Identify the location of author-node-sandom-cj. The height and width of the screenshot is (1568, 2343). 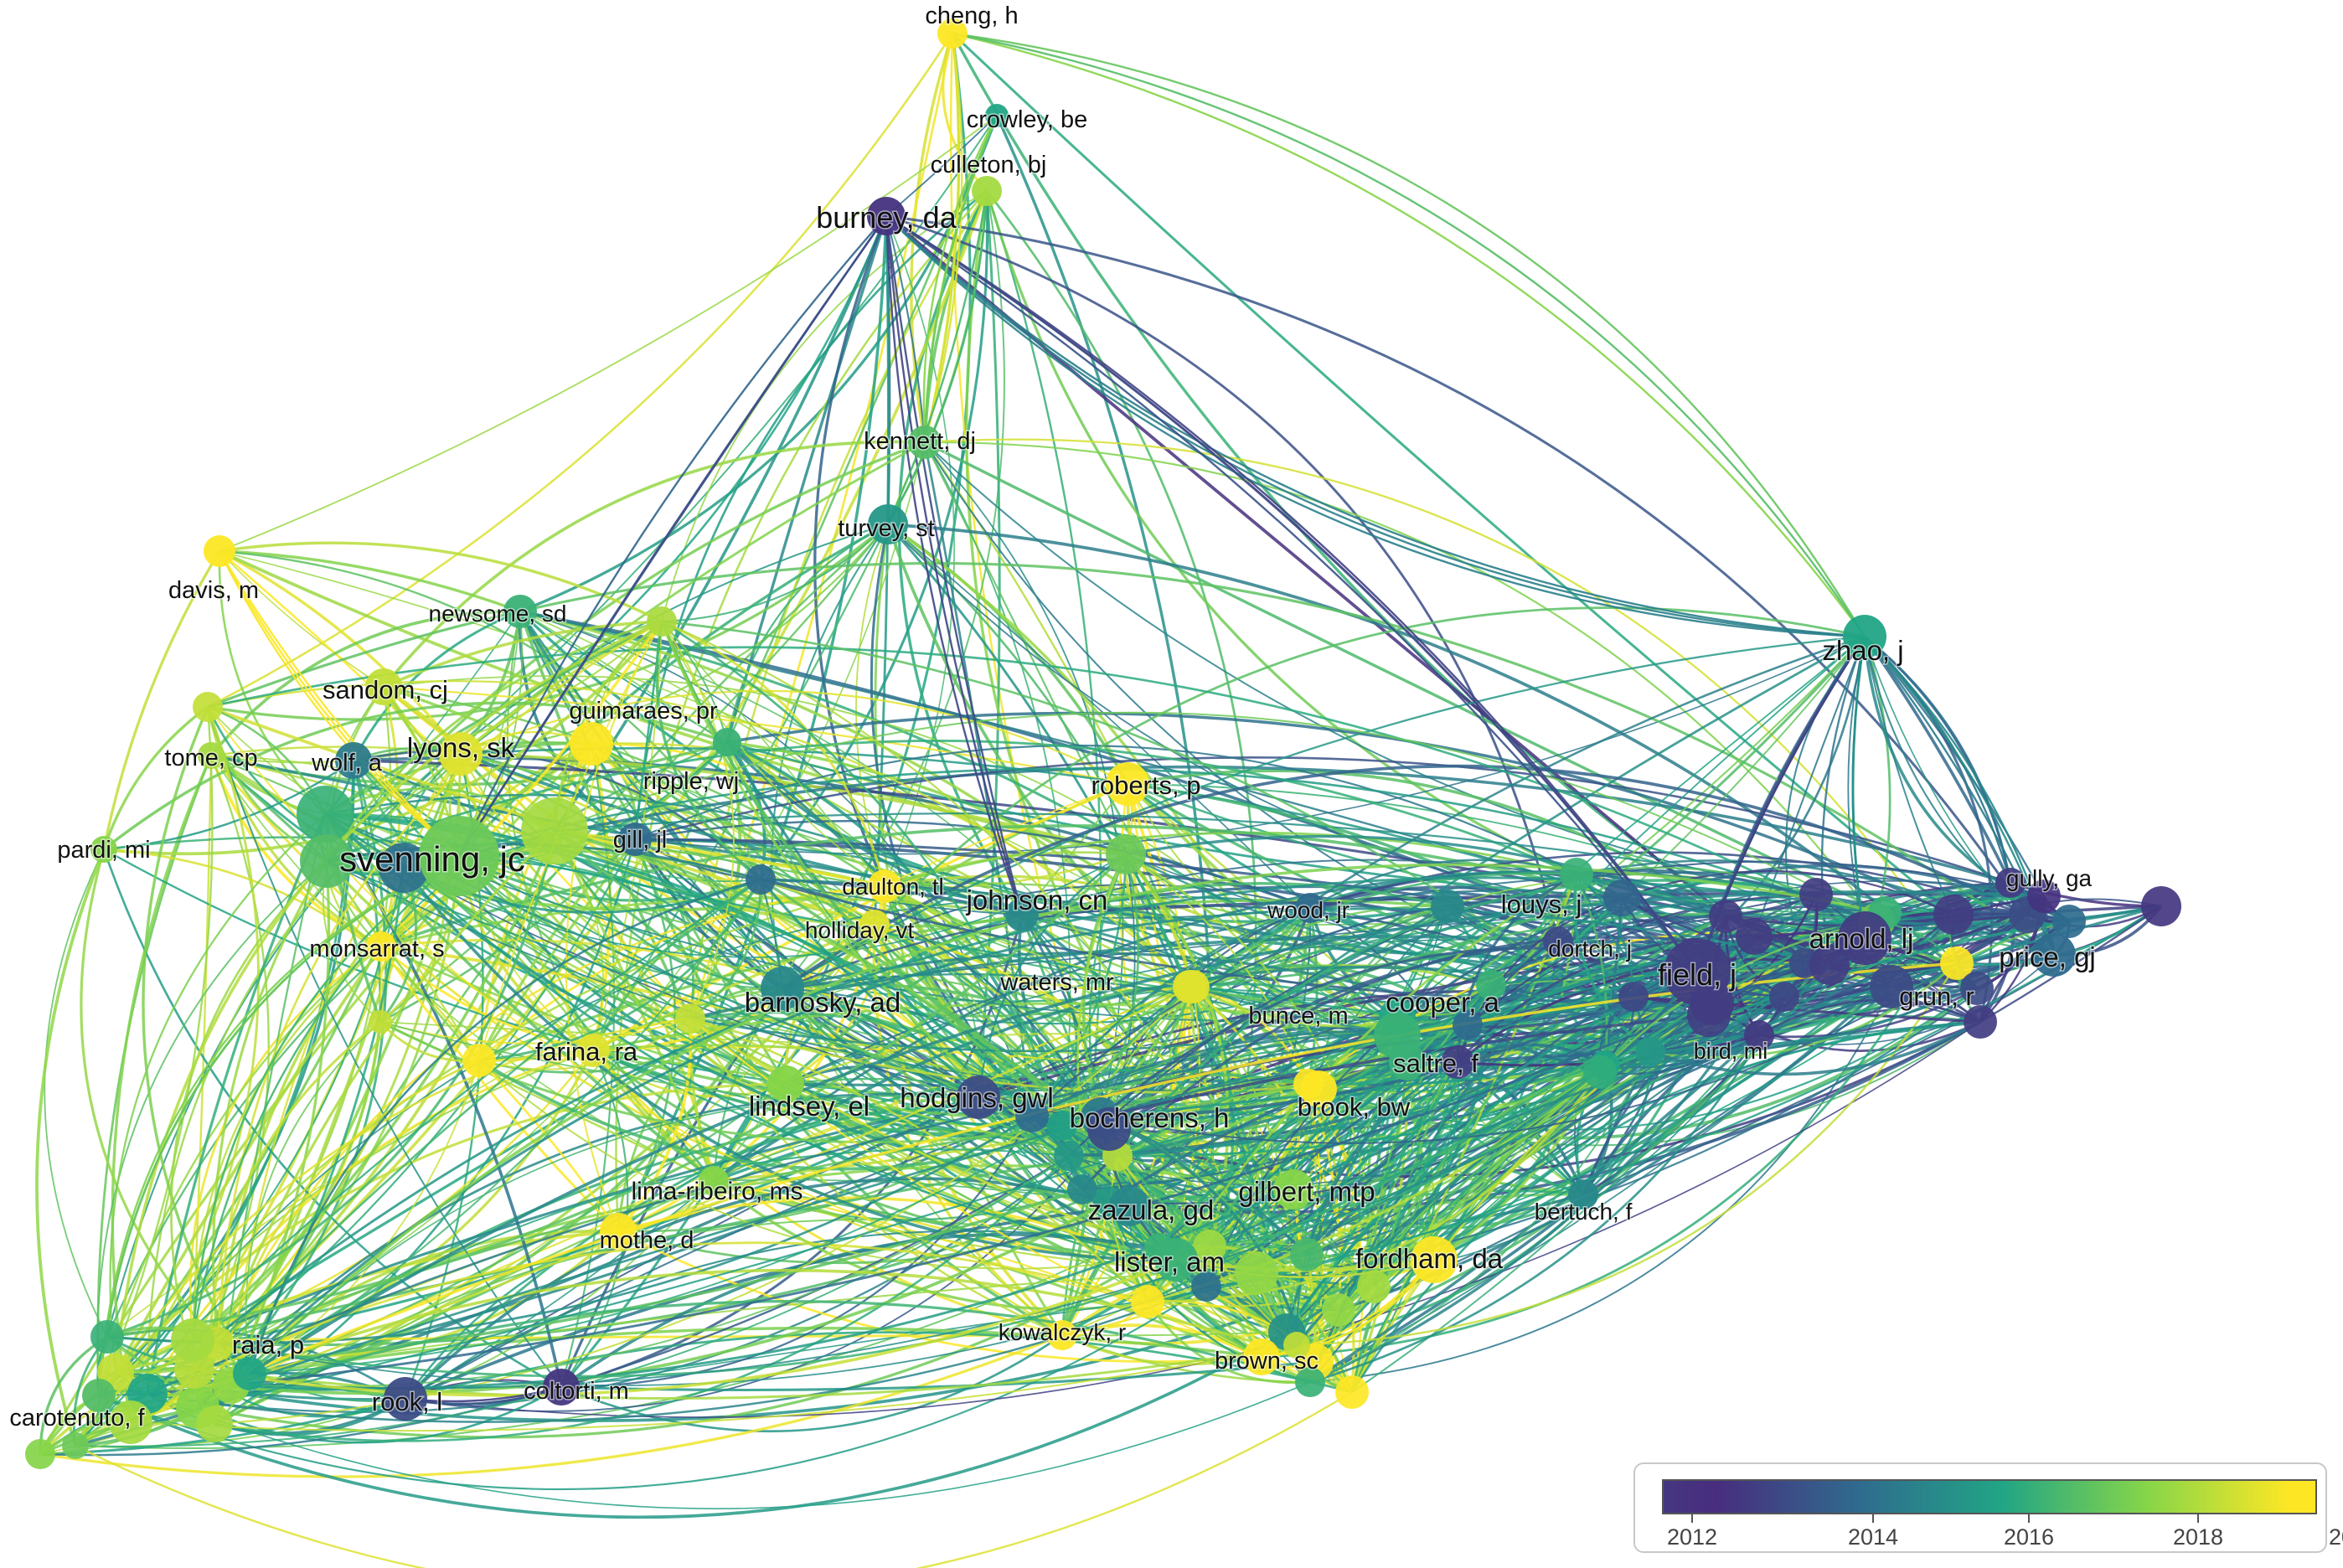
(383, 686).